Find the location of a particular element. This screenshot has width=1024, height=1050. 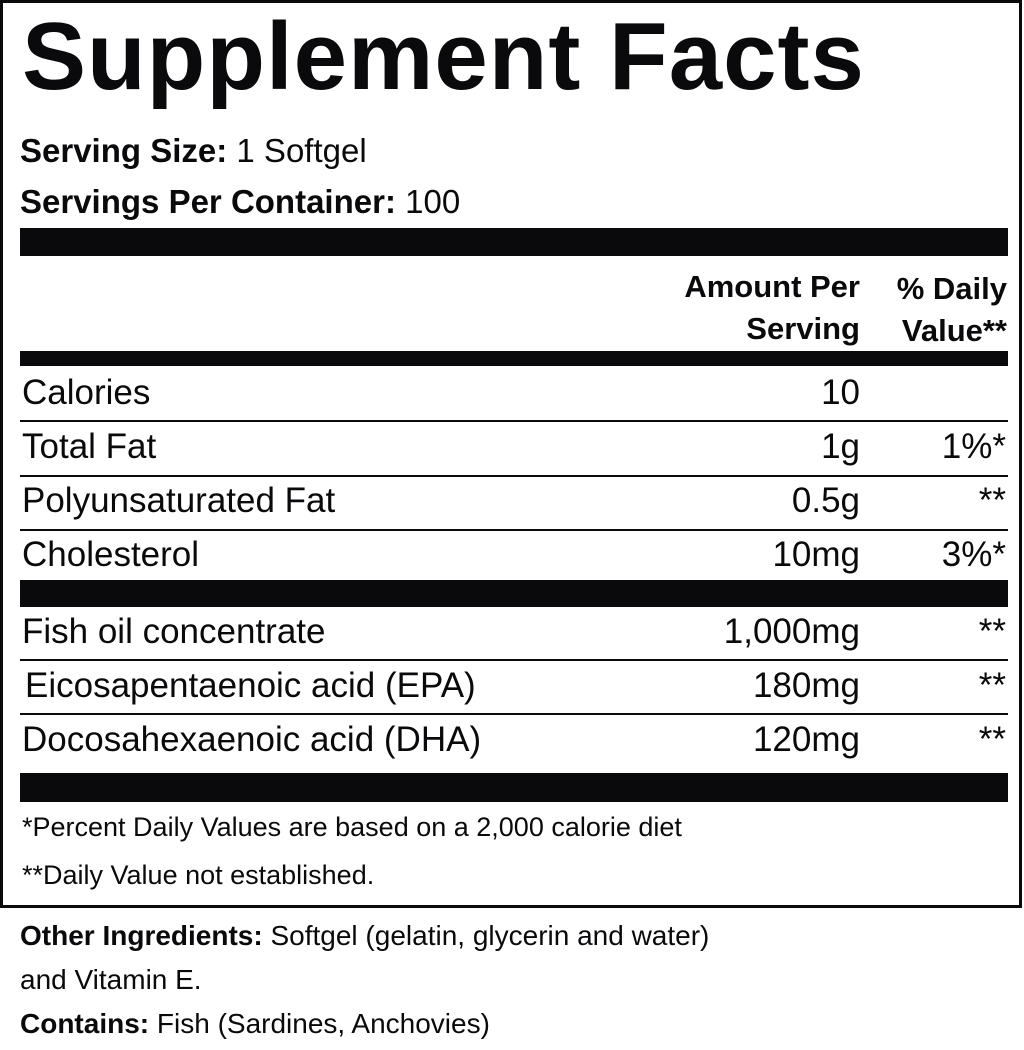

serving-size: Serving Size: 1 Softgel is located at coordinates (193, 151).